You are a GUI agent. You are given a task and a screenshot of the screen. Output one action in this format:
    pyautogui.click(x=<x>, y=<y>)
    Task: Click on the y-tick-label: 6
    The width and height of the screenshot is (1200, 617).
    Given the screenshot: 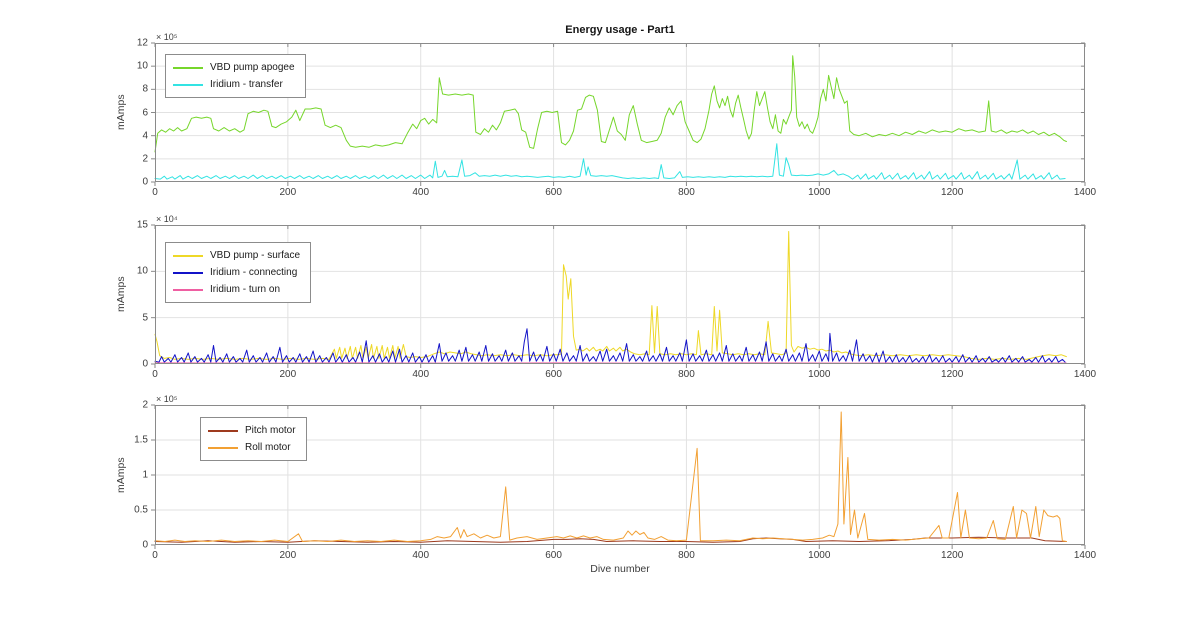 What is the action you would take?
    pyautogui.click(x=145, y=112)
    